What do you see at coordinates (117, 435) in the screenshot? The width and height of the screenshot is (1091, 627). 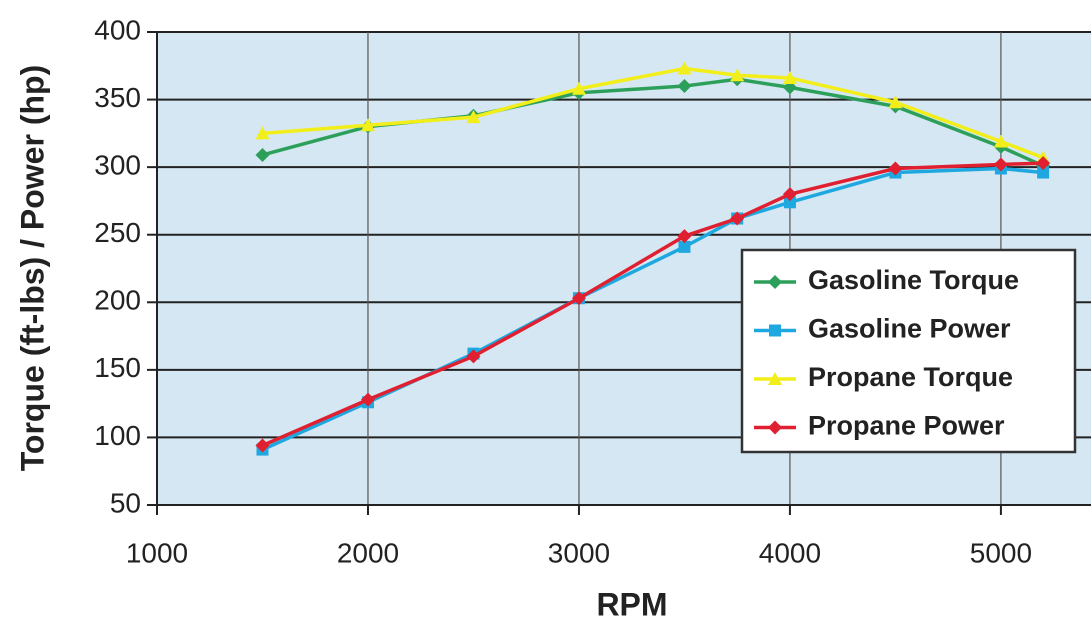 I see `y-tick-label: 100` at bounding box center [117, 435].